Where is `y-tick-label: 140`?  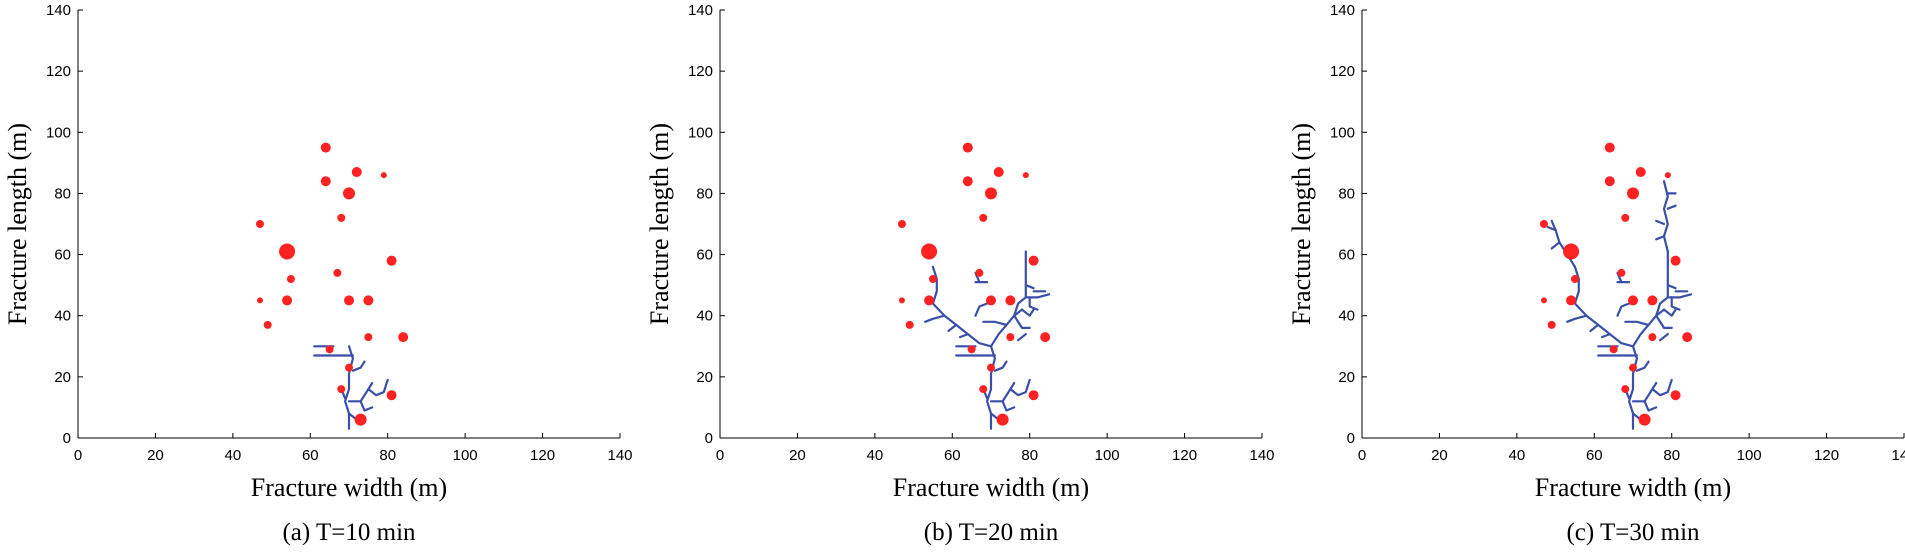
y-tick-label: 140 is located at coordinates (700, 10).